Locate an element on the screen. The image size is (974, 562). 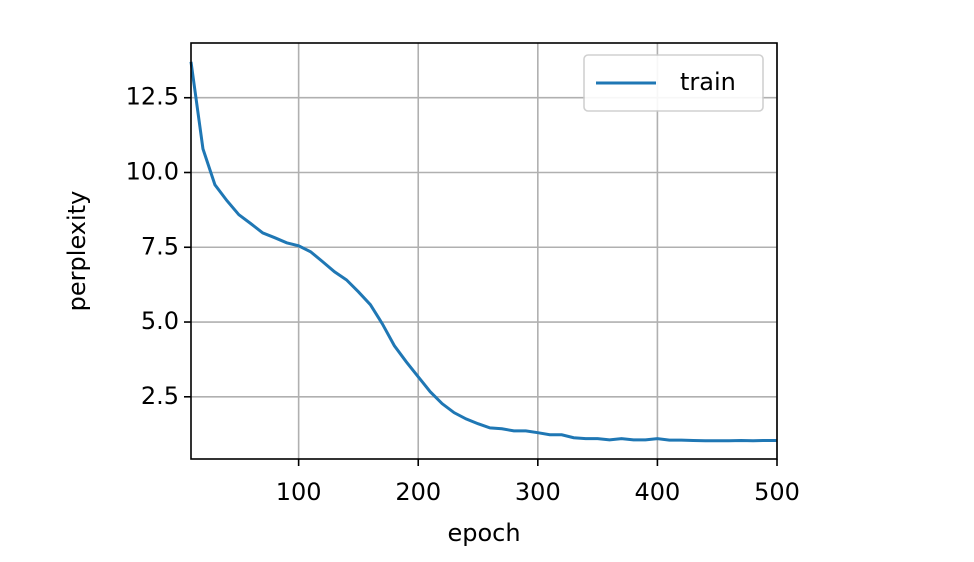
x-tick-label: 200 is located at coordinates (418, 492).